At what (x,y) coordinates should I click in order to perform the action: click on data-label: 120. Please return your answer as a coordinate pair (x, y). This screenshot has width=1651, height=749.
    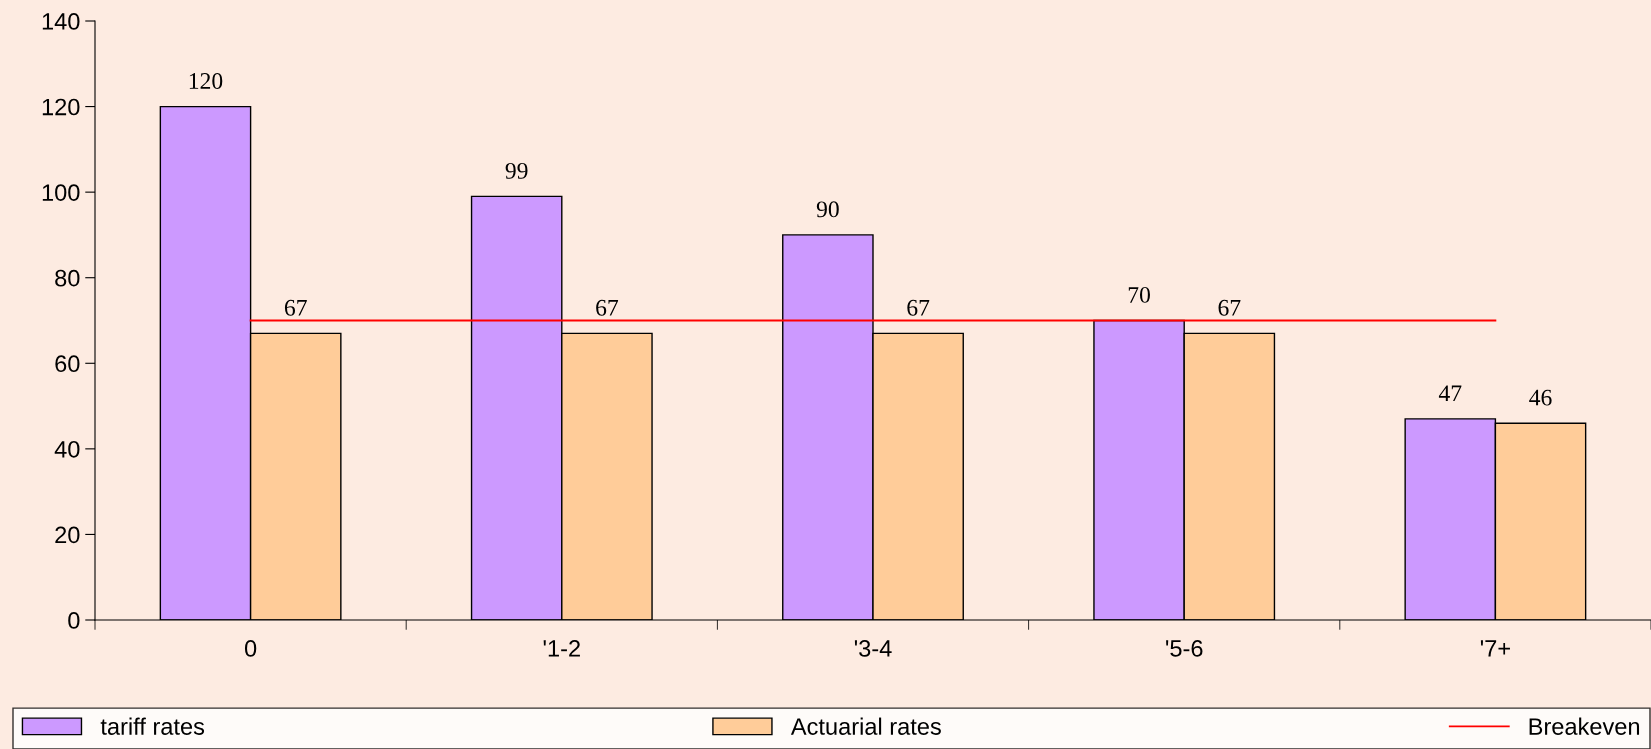
    Looking at the image, I should click on (206, 81).